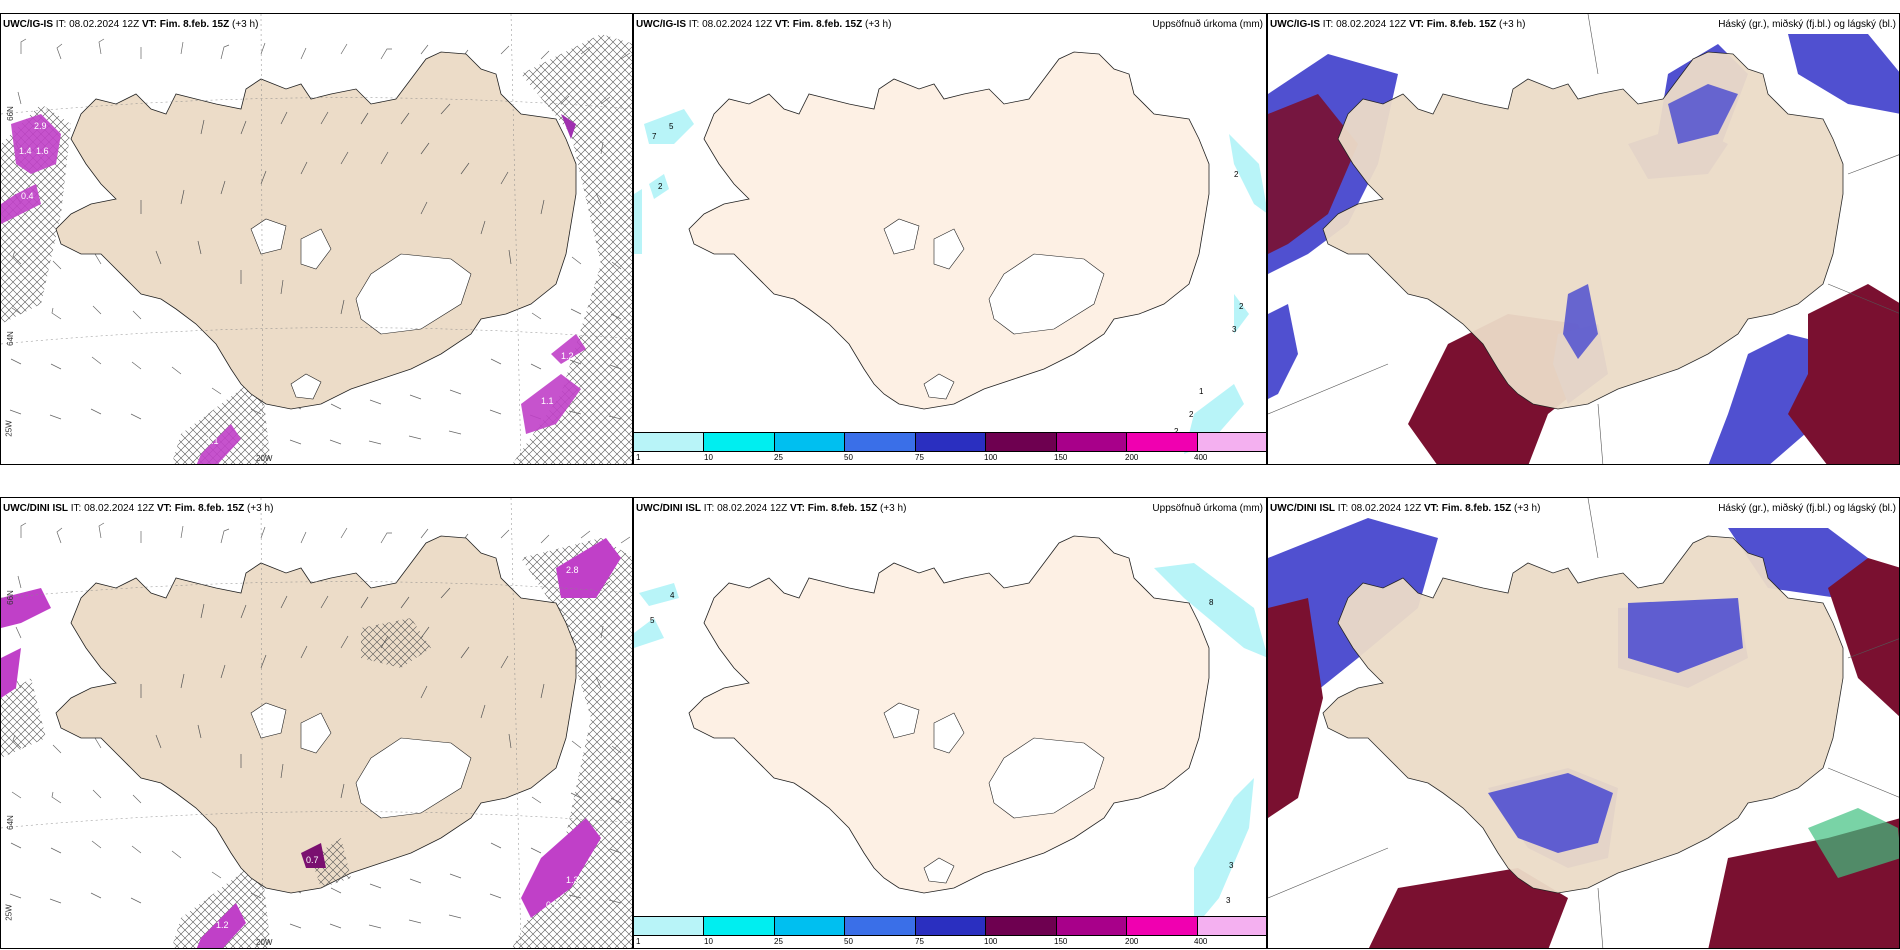 The image size is (1900, 950). What do you see at coordinates (671, 126) in the screenshot?
I see `precip-label: 5` at bounding box center [671, 126].